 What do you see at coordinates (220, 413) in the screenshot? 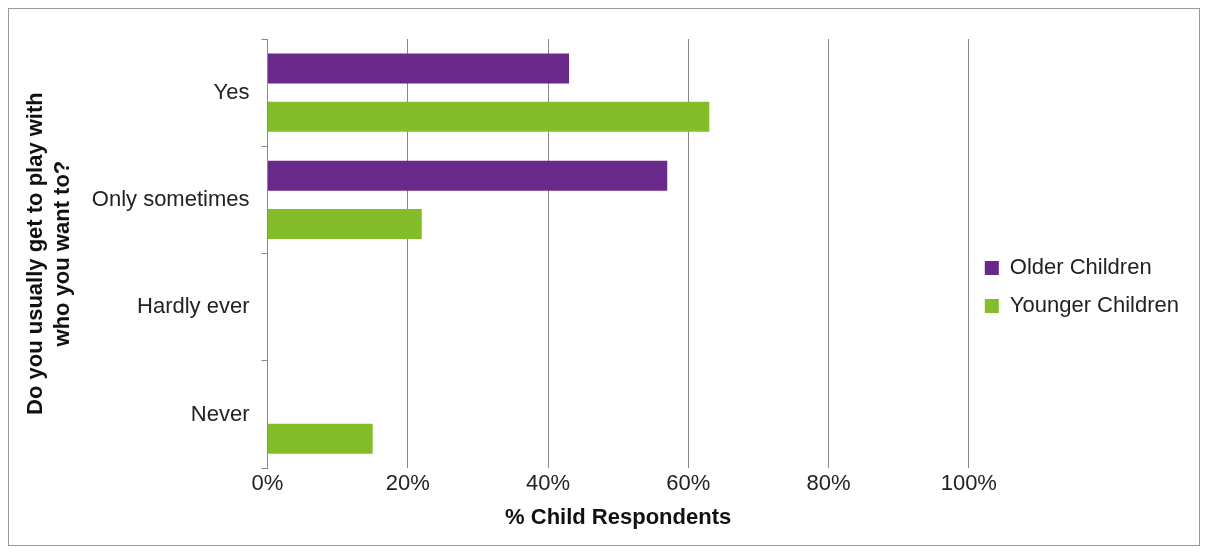
I see `y-tick-label: Never` at bounding box center [220, 413].